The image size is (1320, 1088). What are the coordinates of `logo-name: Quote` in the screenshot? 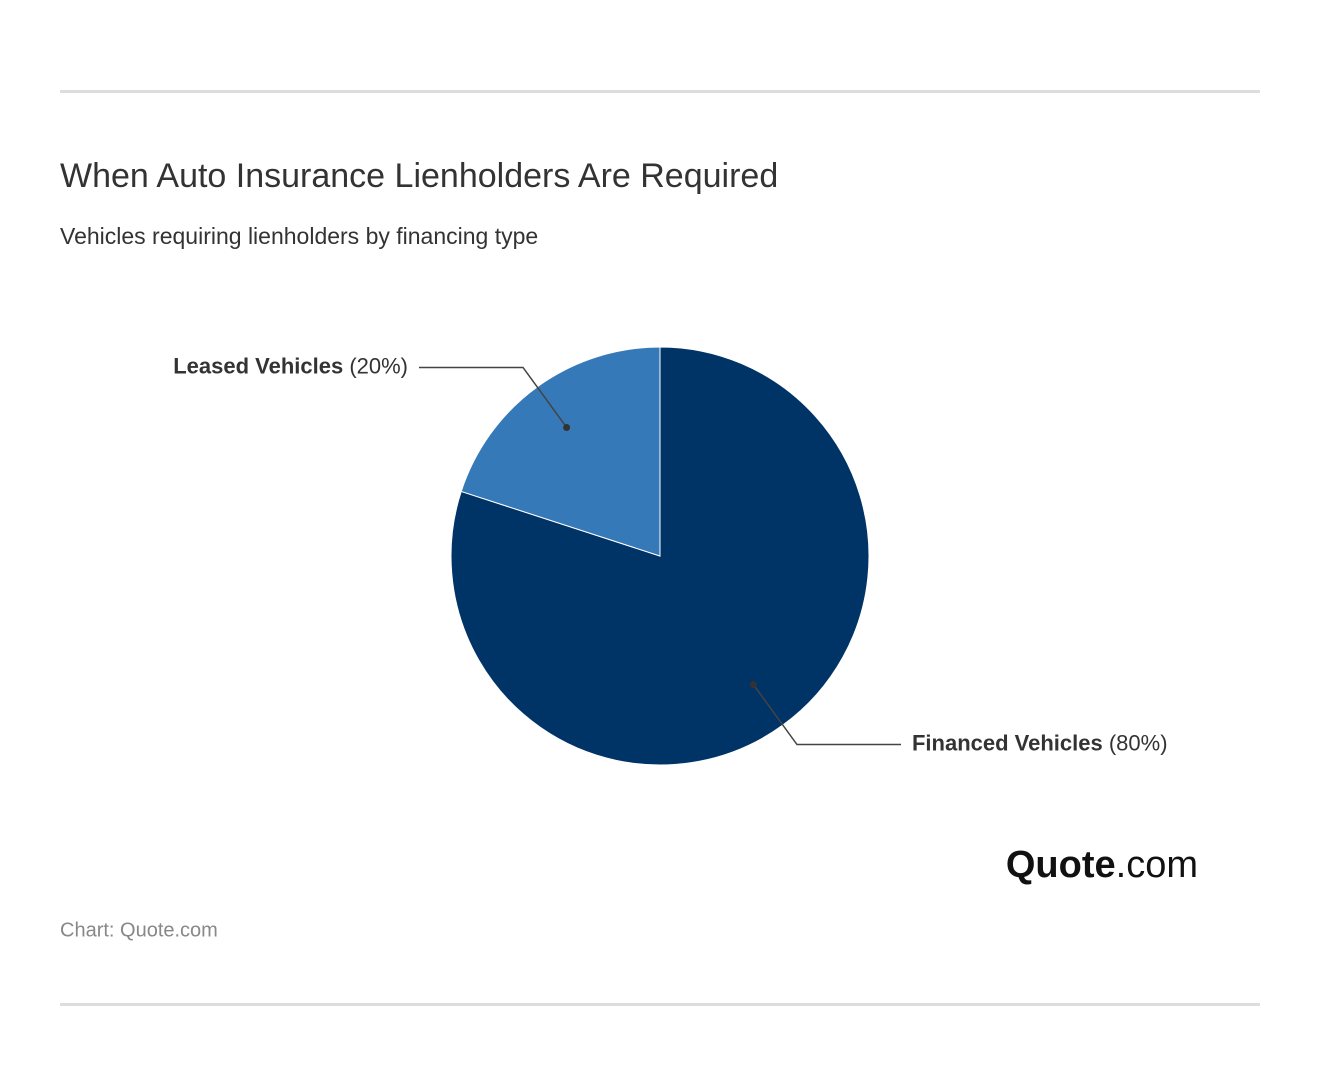 It's located at (1061, 865).